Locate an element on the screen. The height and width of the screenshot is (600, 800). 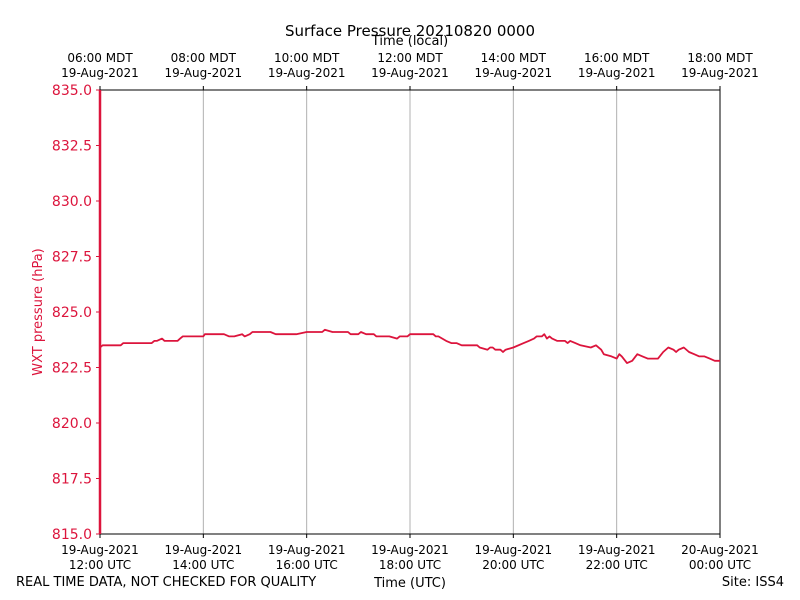
x-axis-label-bottom: Time (UTC) is located at coordinates (410, 583).